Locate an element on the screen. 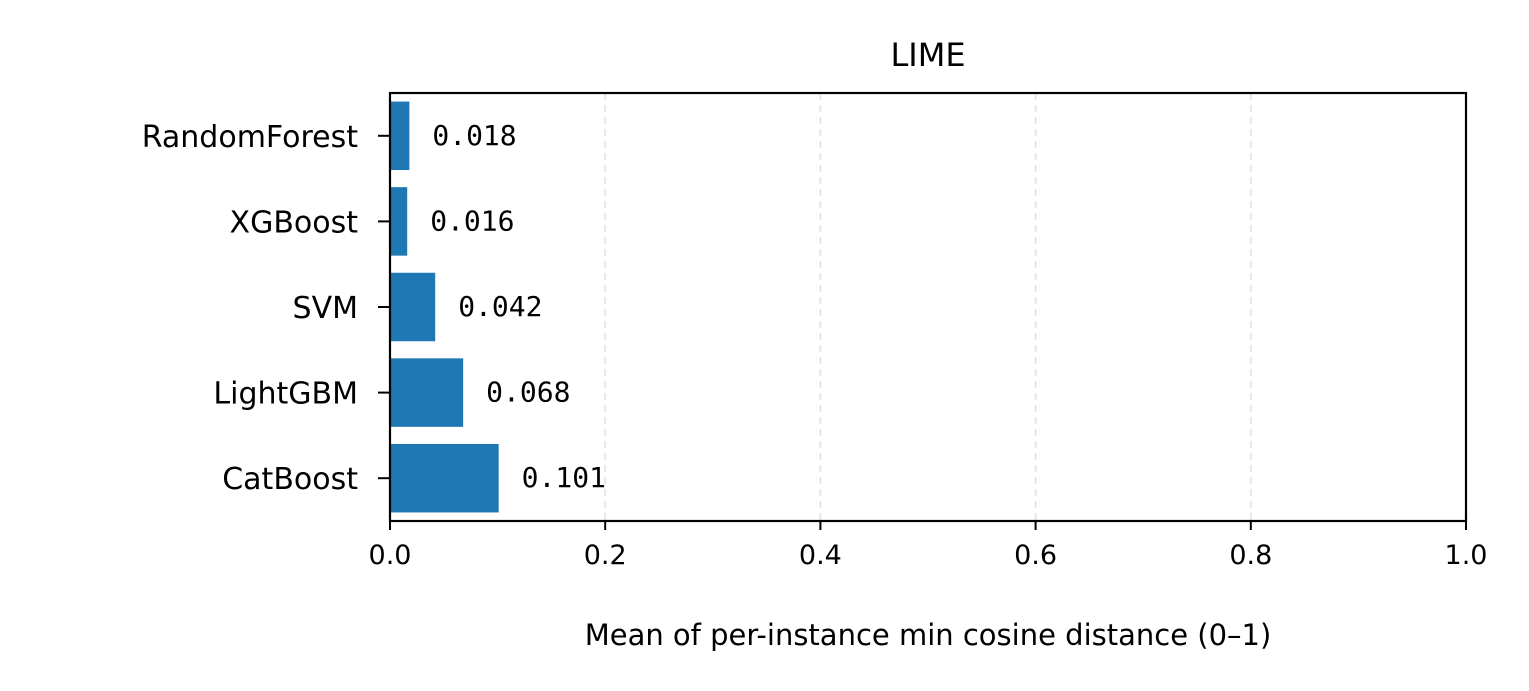 The width and height of the screenshot is (1529, 691). bars is located at coordinates (444, 307).